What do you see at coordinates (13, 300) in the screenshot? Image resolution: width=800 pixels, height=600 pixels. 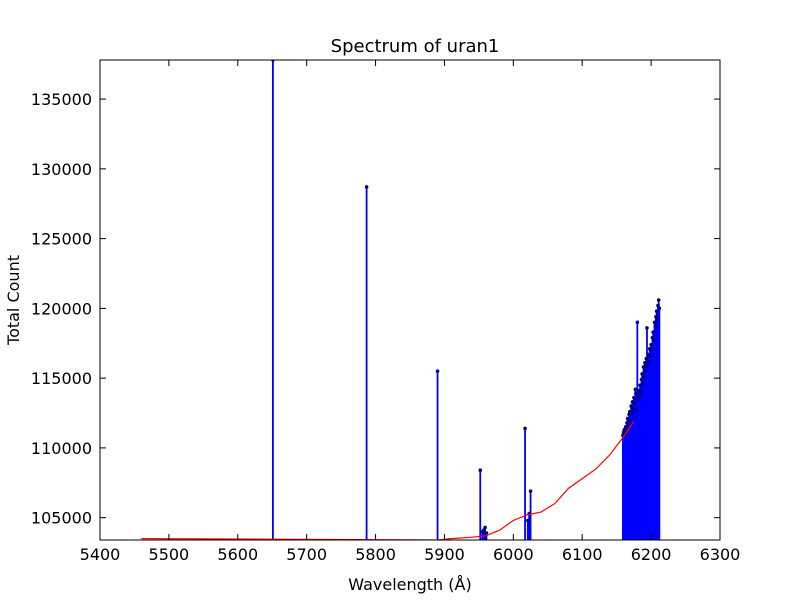 I see `y-axis-label: Total Count` at bounding box center [13, 300].